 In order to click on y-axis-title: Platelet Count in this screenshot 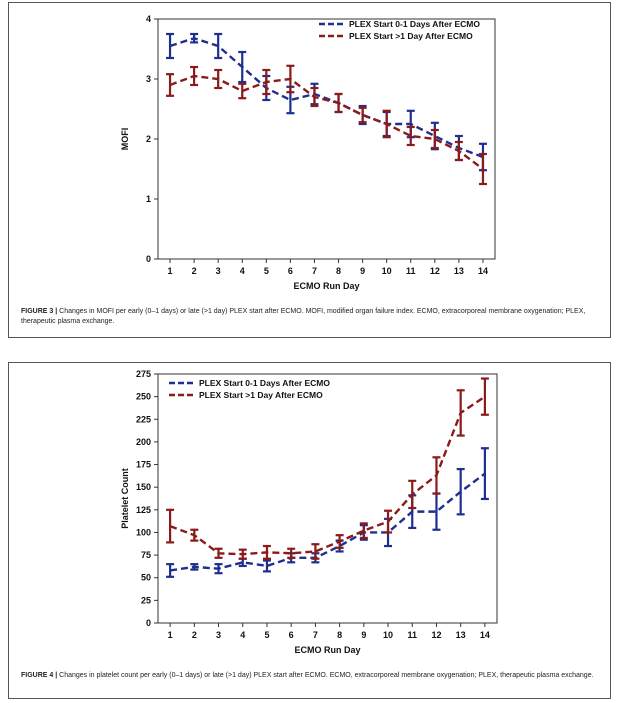, I will do `click(125, 498)`.